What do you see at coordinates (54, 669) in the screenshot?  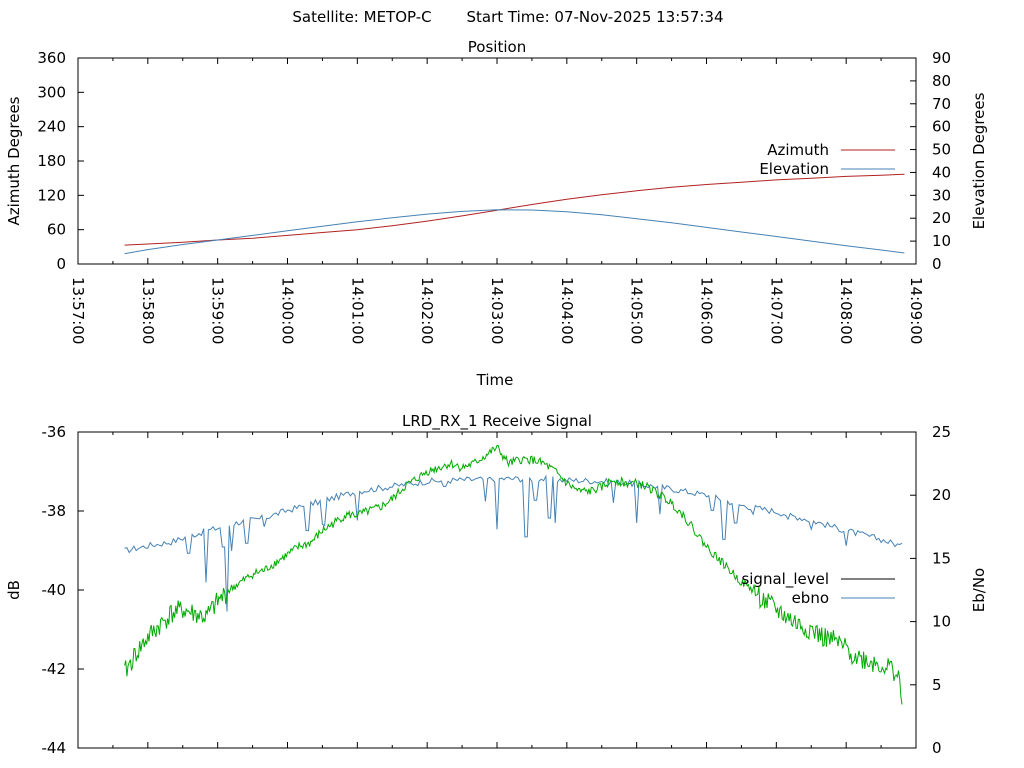 I see `signal-left-tick-label: -42` at bounding box center [54, 669].